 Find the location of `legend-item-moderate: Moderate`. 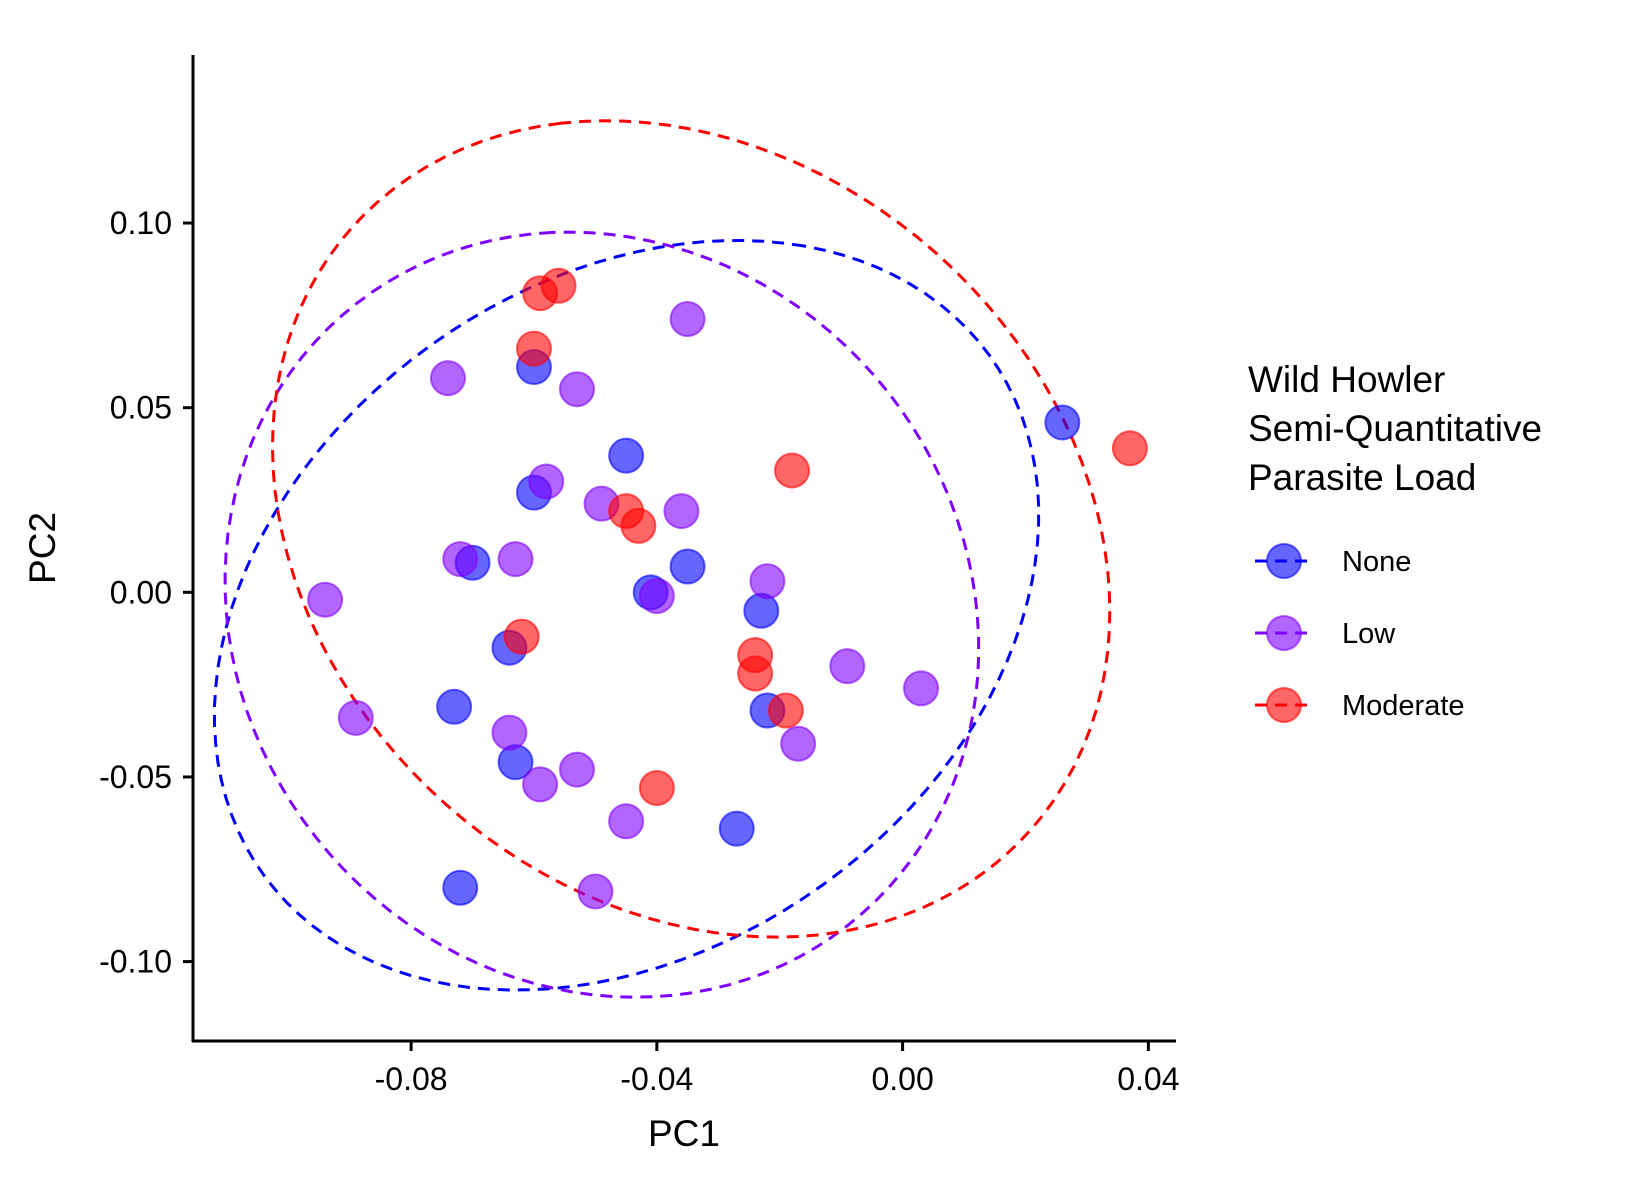

legend-item-moderate: Moderate is located at coordinates (1360, 705).